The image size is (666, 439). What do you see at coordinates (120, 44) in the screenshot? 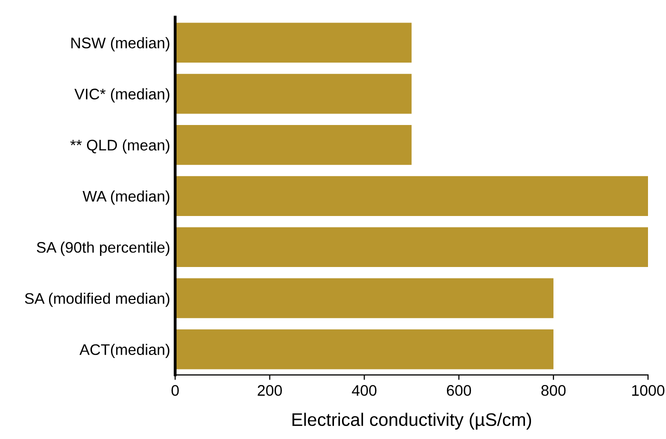
I see `y-tick-label: NSW (median)` at bounding box center [120, 44].